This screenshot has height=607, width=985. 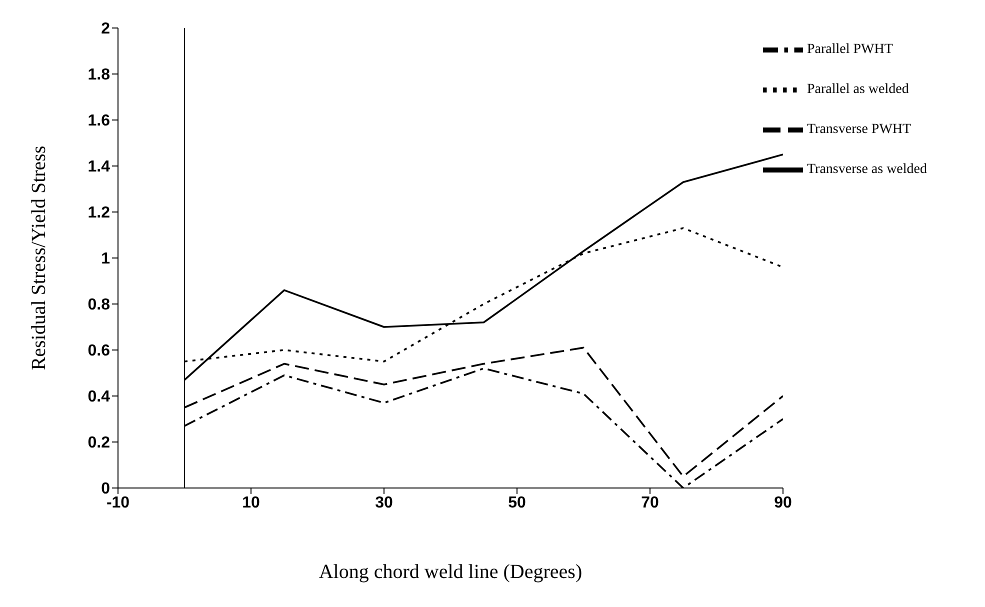 I want to click on x-tick-label: 30, so click(x=384, y=503).